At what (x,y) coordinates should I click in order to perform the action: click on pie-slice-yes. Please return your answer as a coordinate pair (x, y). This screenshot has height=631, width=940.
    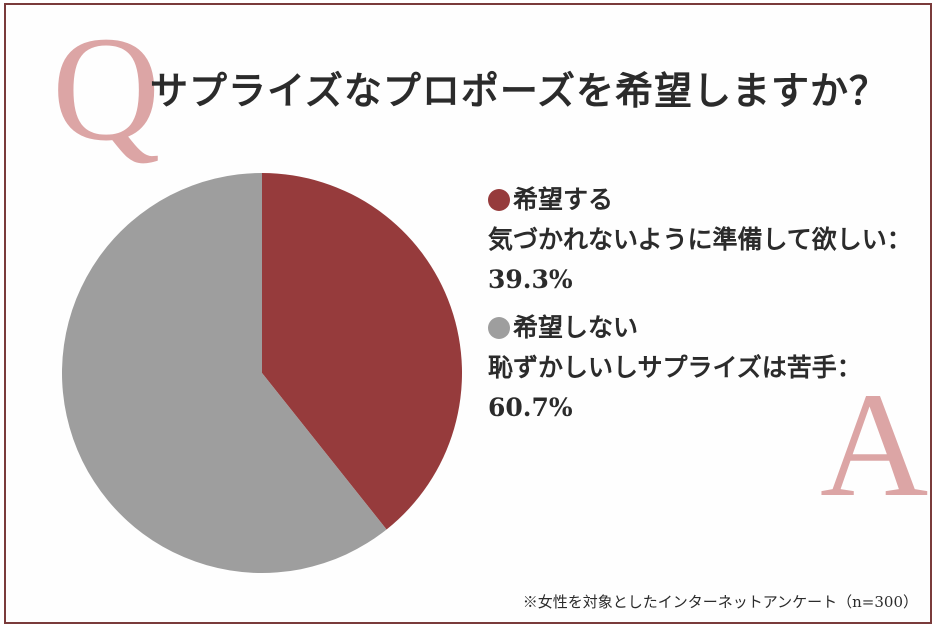
    Looking at the image, I should click on (362, 351).